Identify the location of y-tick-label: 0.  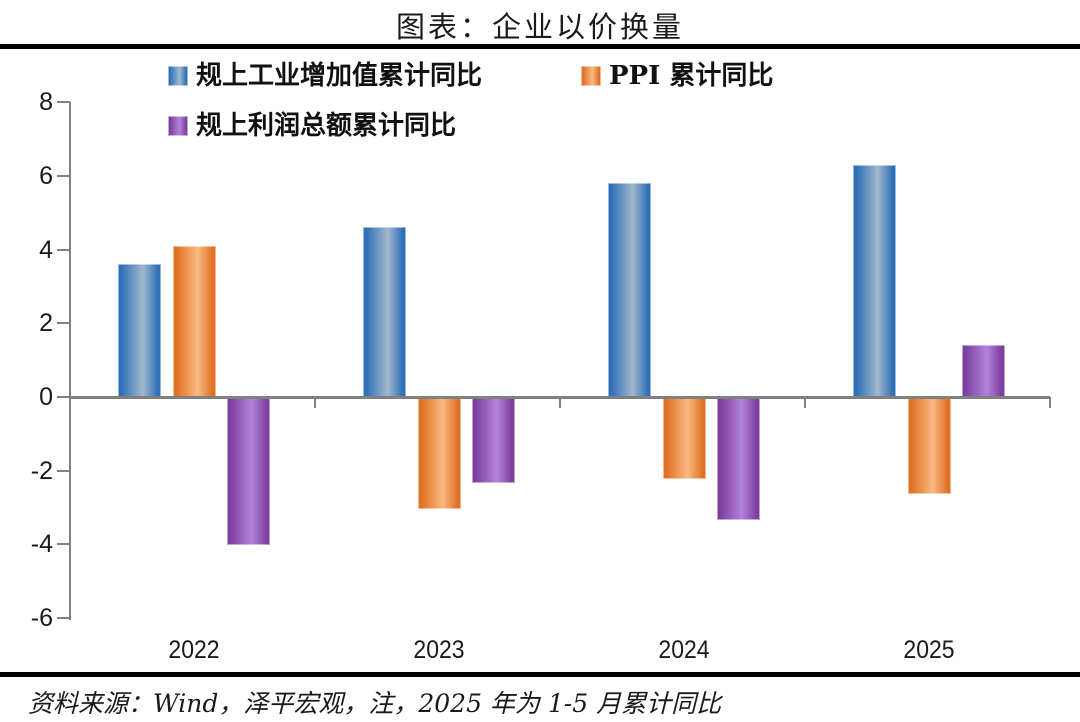
(46, 397).